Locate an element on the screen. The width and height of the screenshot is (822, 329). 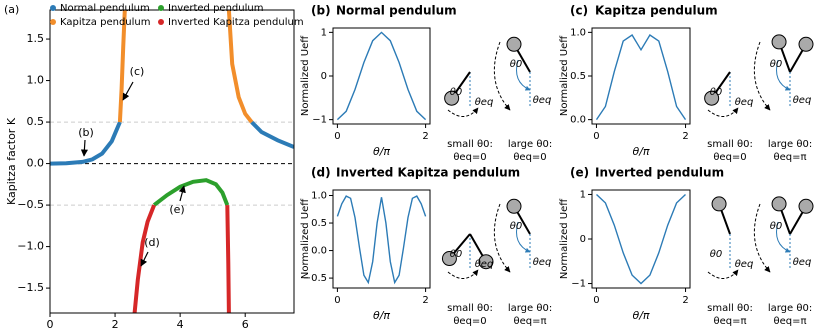
panel-title-label: (e) is located at coordinates (579, 173).